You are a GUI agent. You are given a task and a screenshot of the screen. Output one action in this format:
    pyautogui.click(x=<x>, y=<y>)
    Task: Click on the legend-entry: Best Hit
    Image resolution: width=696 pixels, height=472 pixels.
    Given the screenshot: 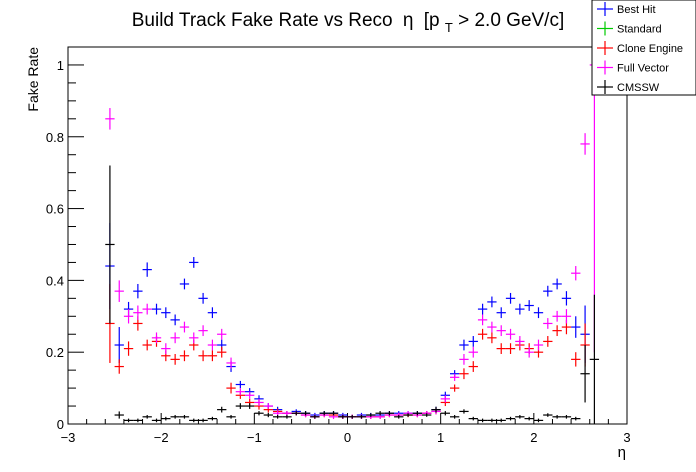 What is the action you would take?
    pyautogui.click(x=626, y=9)
    